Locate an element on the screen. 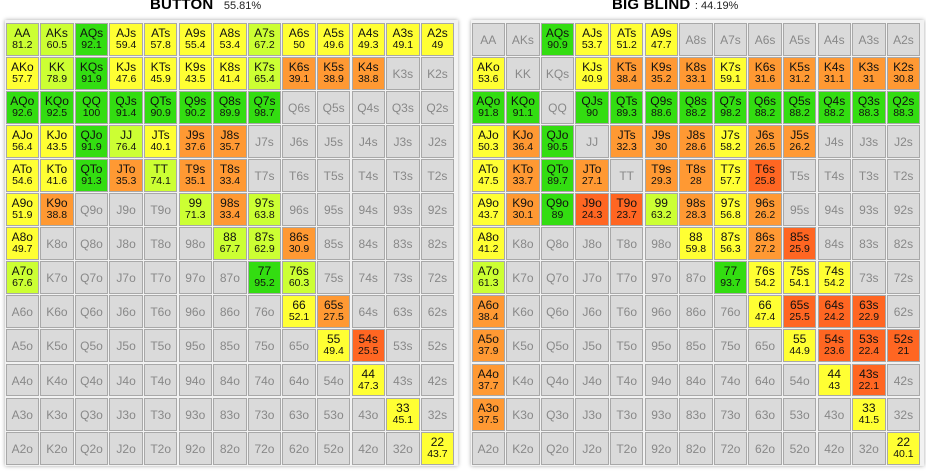 Image resolution: width=926 pixels, height=476 pixels. big-blind-hand-cell-75s: 75s 54.1 is located at coordinates (799, 278).